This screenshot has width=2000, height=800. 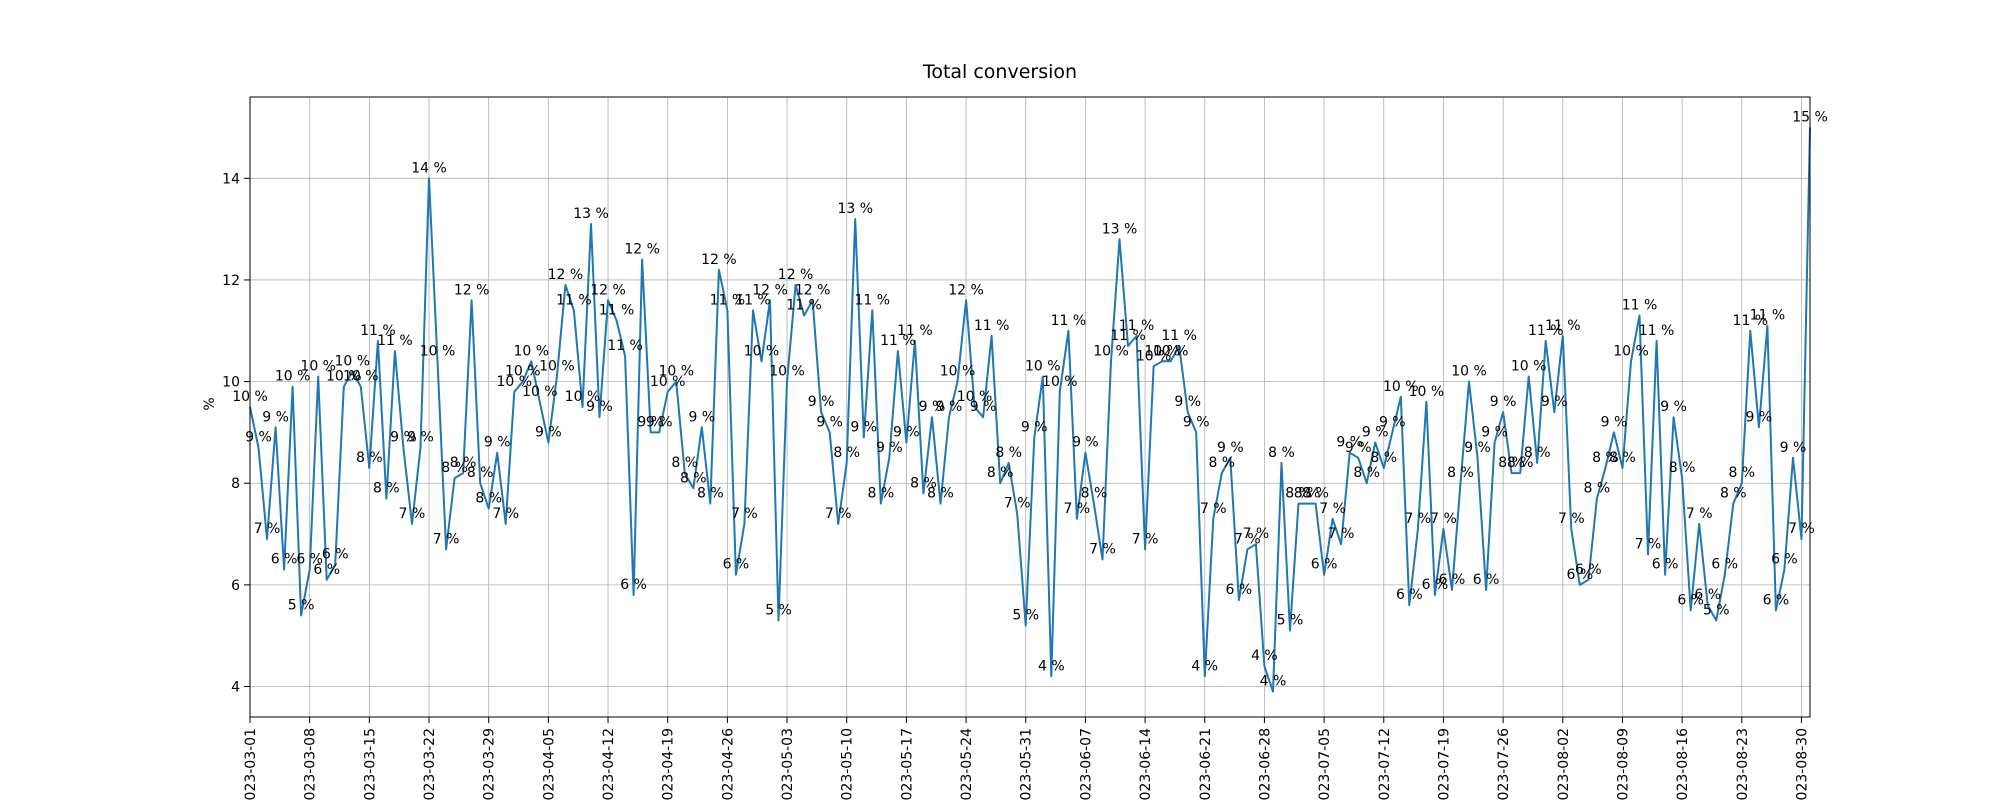 What do you see at coordinates (1743, 764) in the screenshot?
I see `x-tick-label: 2023-08-23` at bounding box center [1743, 764].